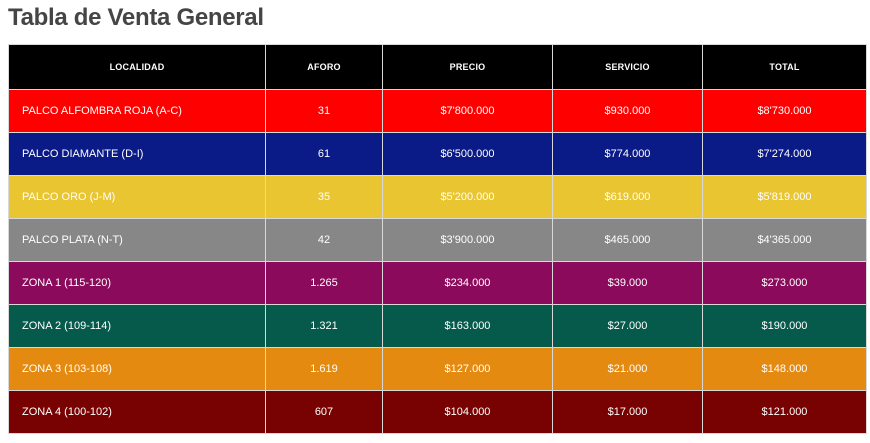 This screenshot has width=870, height=443. What do you see at coordinates (324, 111) in the screenshot?
I see `cell-aforo: 31` at bounding box center [324, 111].